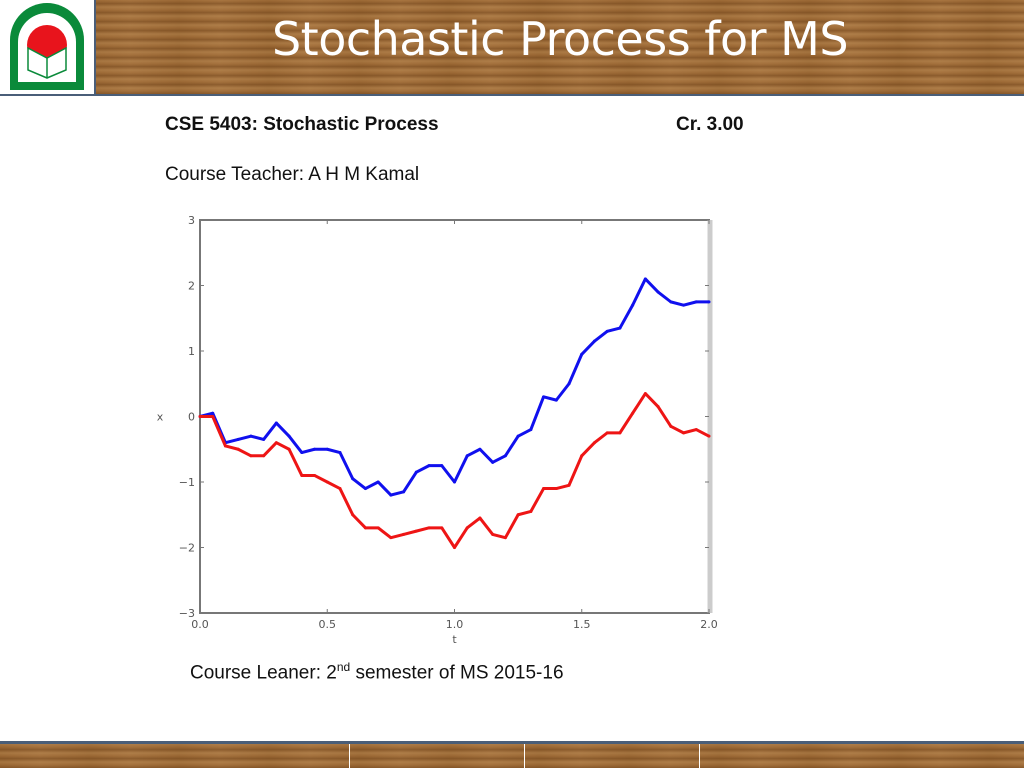 The width and height of the screenshot is (1024, 768). Describe the element at coordinates (263, 673) in the screenshot. I see `learner-prefix: Course Leaner: 2` at that location.